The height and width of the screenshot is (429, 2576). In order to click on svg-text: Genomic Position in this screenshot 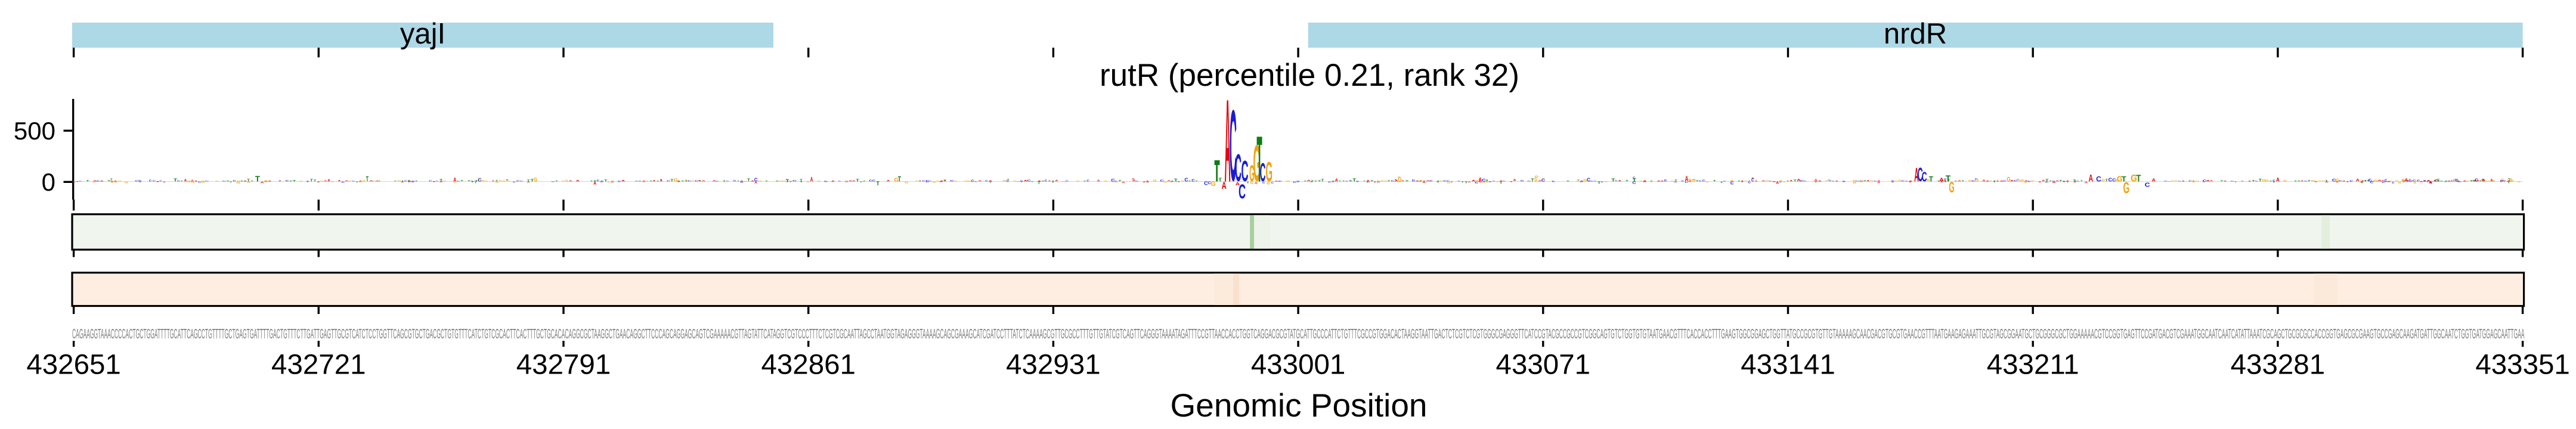, I will do `click(1298, 405)`.